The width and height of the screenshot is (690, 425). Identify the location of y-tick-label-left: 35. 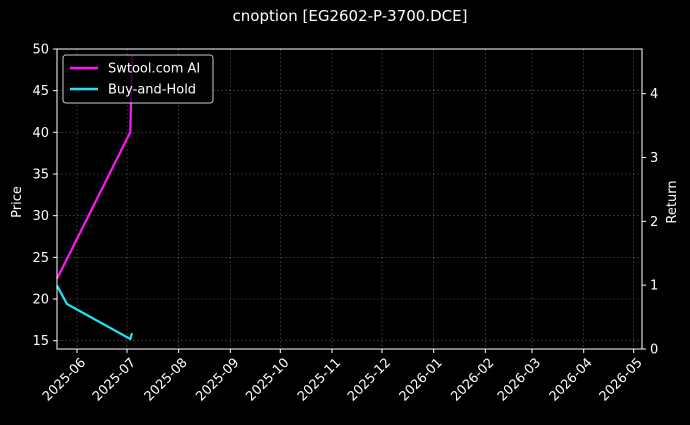
(40, 175).